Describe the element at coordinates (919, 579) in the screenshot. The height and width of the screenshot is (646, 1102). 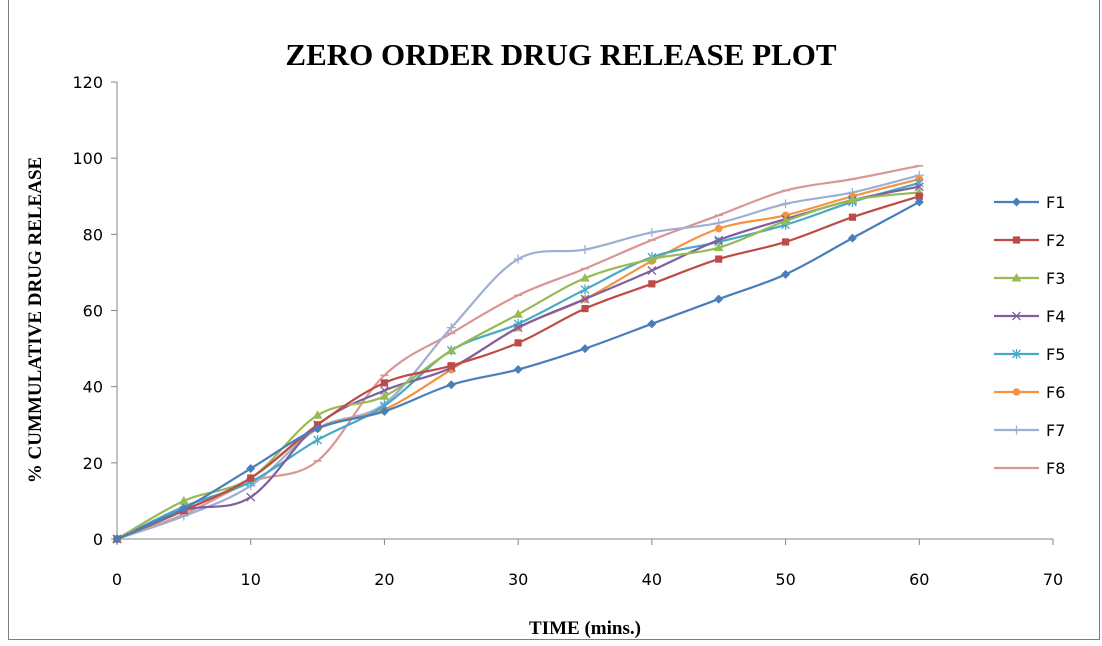
I see `x-tick-label: 60` at that location.